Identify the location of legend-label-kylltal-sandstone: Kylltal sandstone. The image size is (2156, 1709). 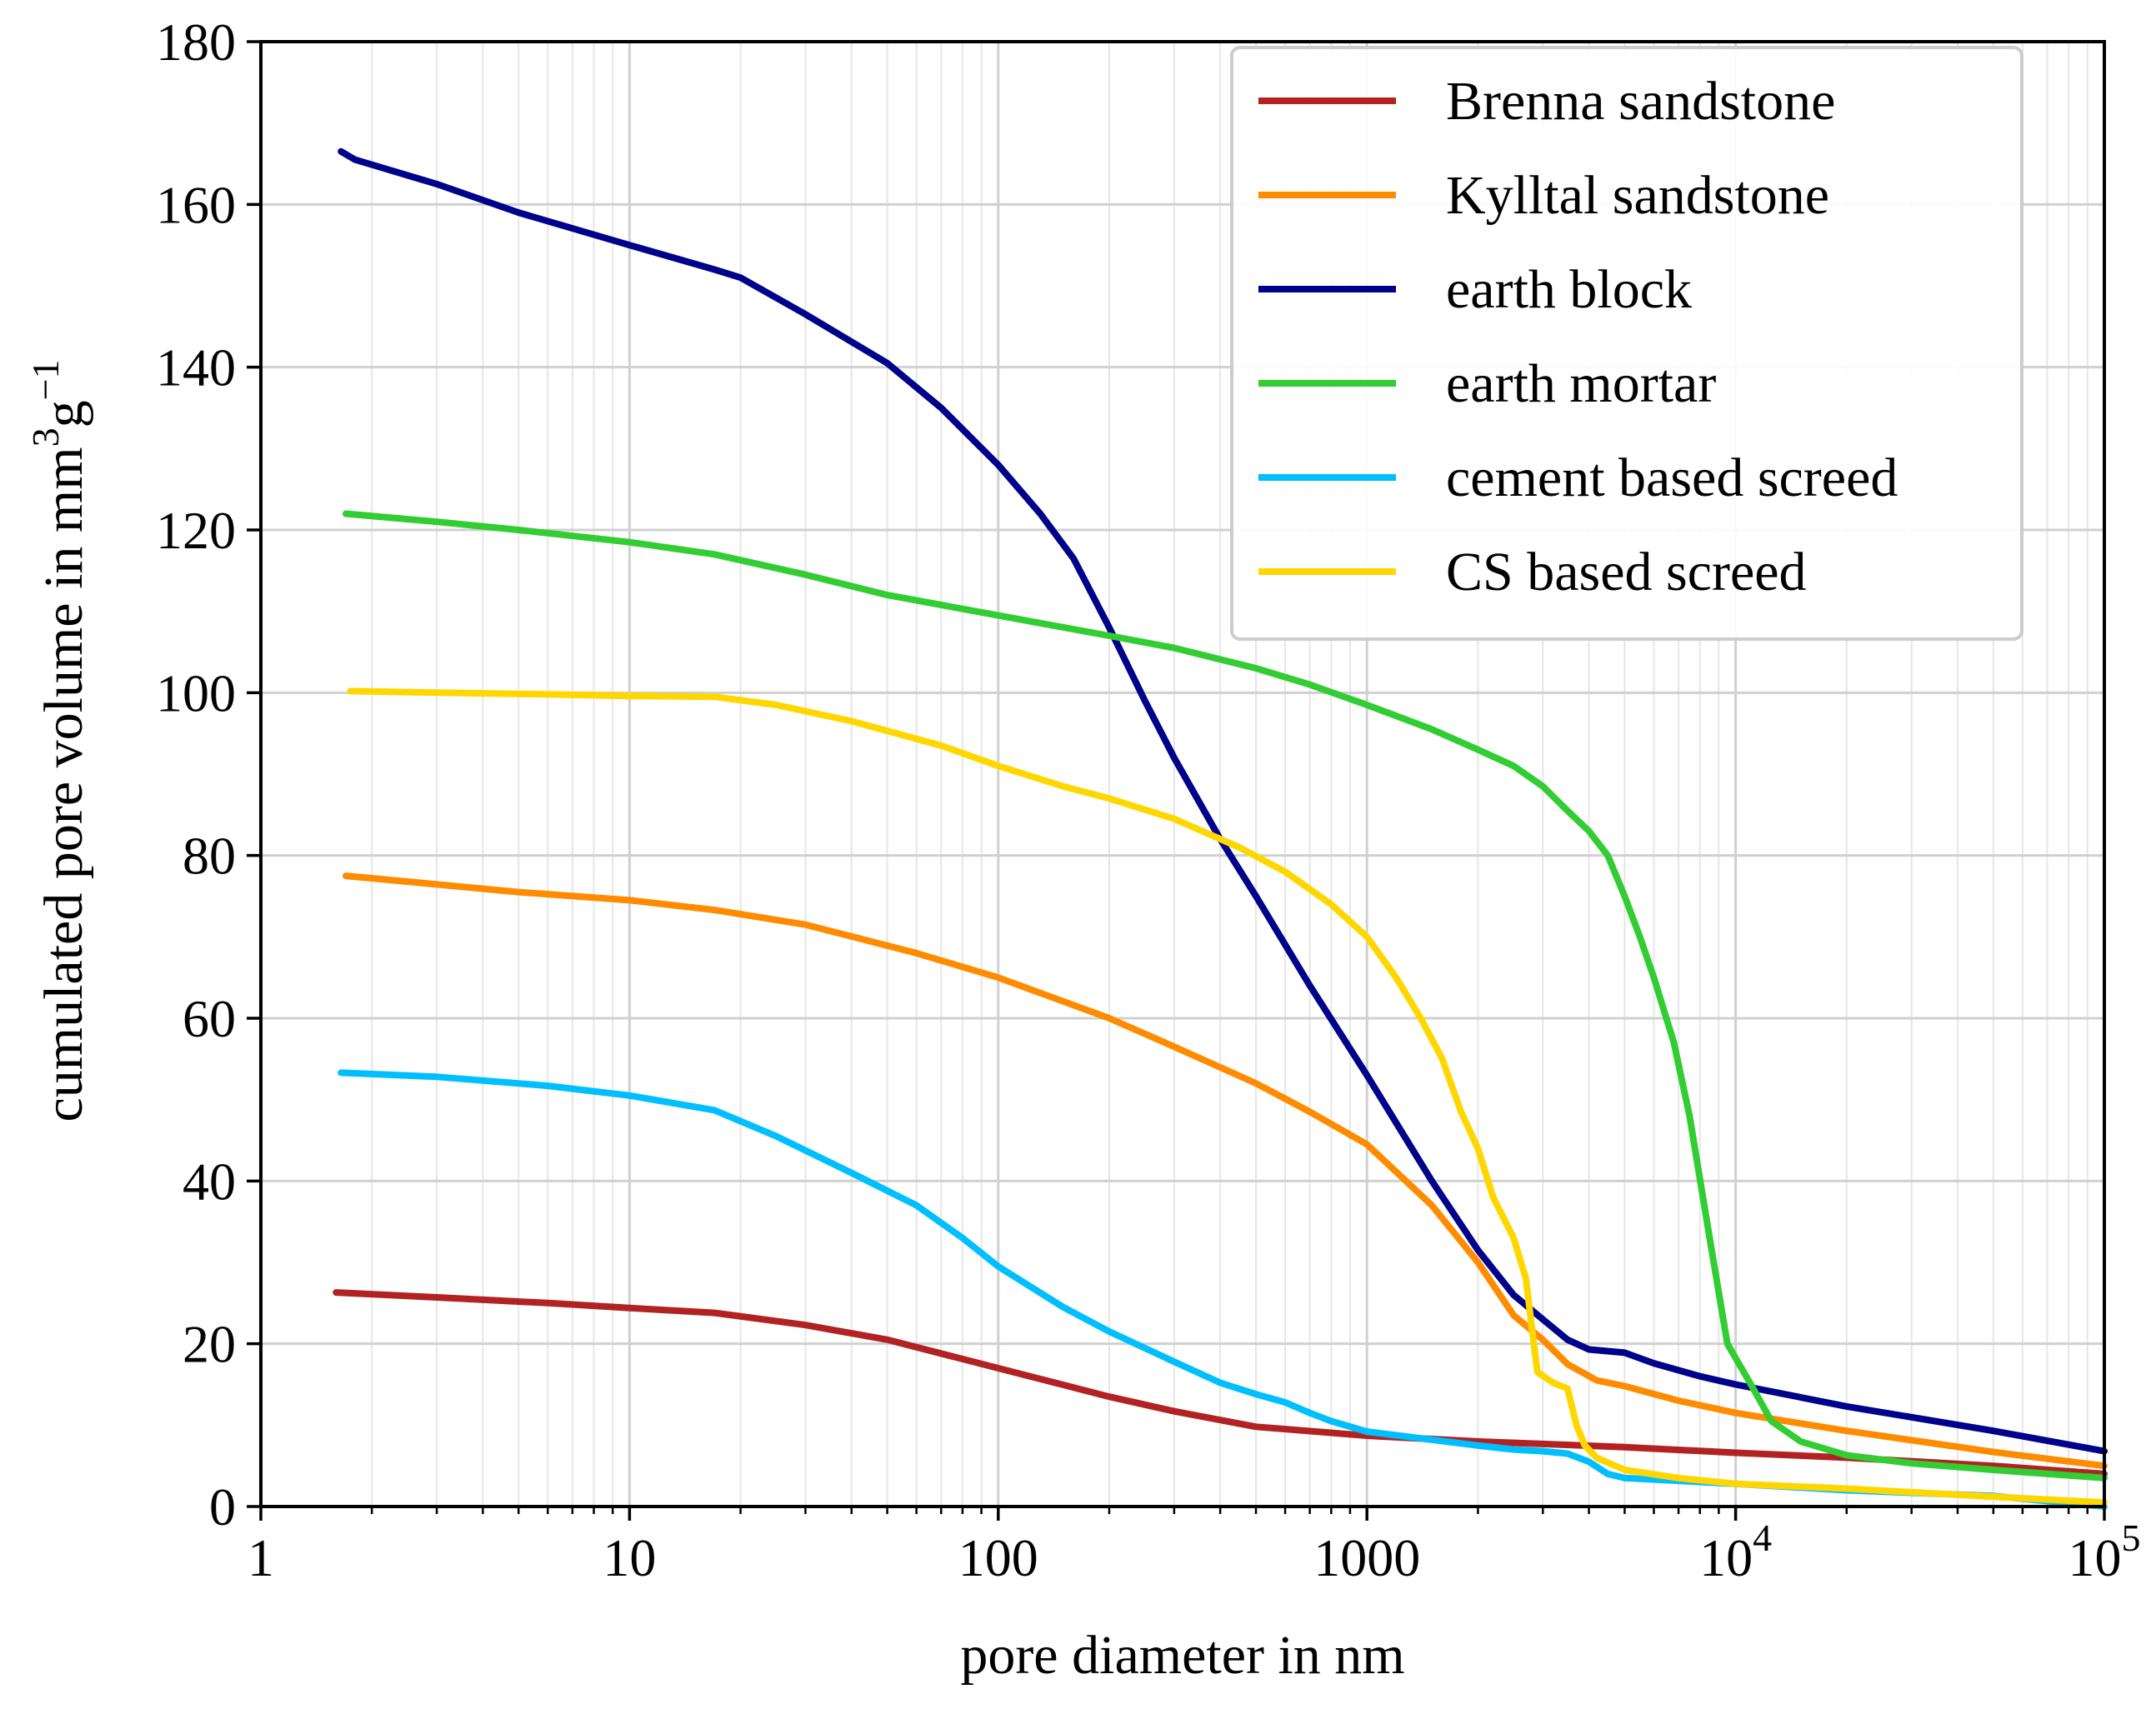
(1637, 195).